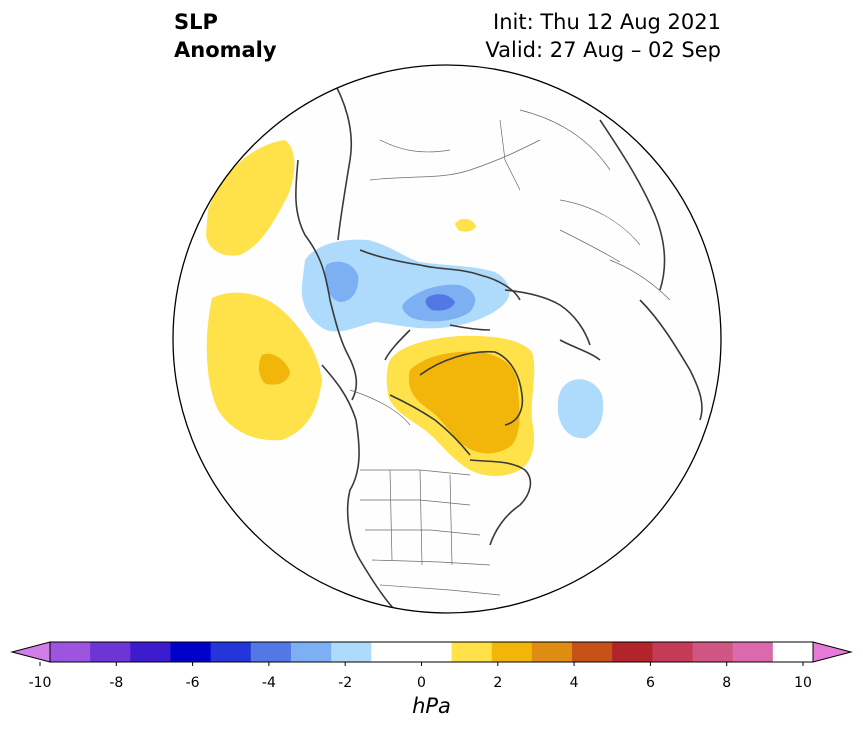 This screenshot has height=732, width=863. What do you see at coordinates (345, 682) in the screenshot?
I see `colorbar-tick-label: -2` at bounding box center [345, 682].